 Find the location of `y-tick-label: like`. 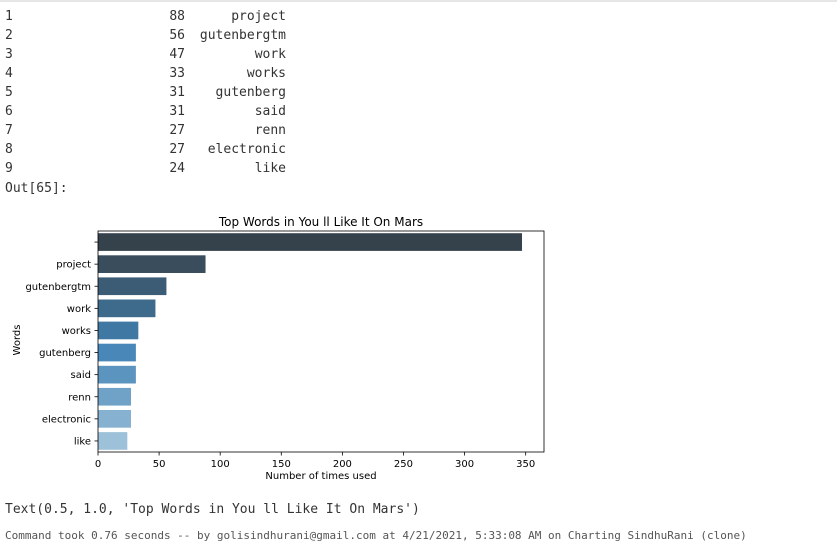

y-tick-label: like is located at coordinates (82, 441).